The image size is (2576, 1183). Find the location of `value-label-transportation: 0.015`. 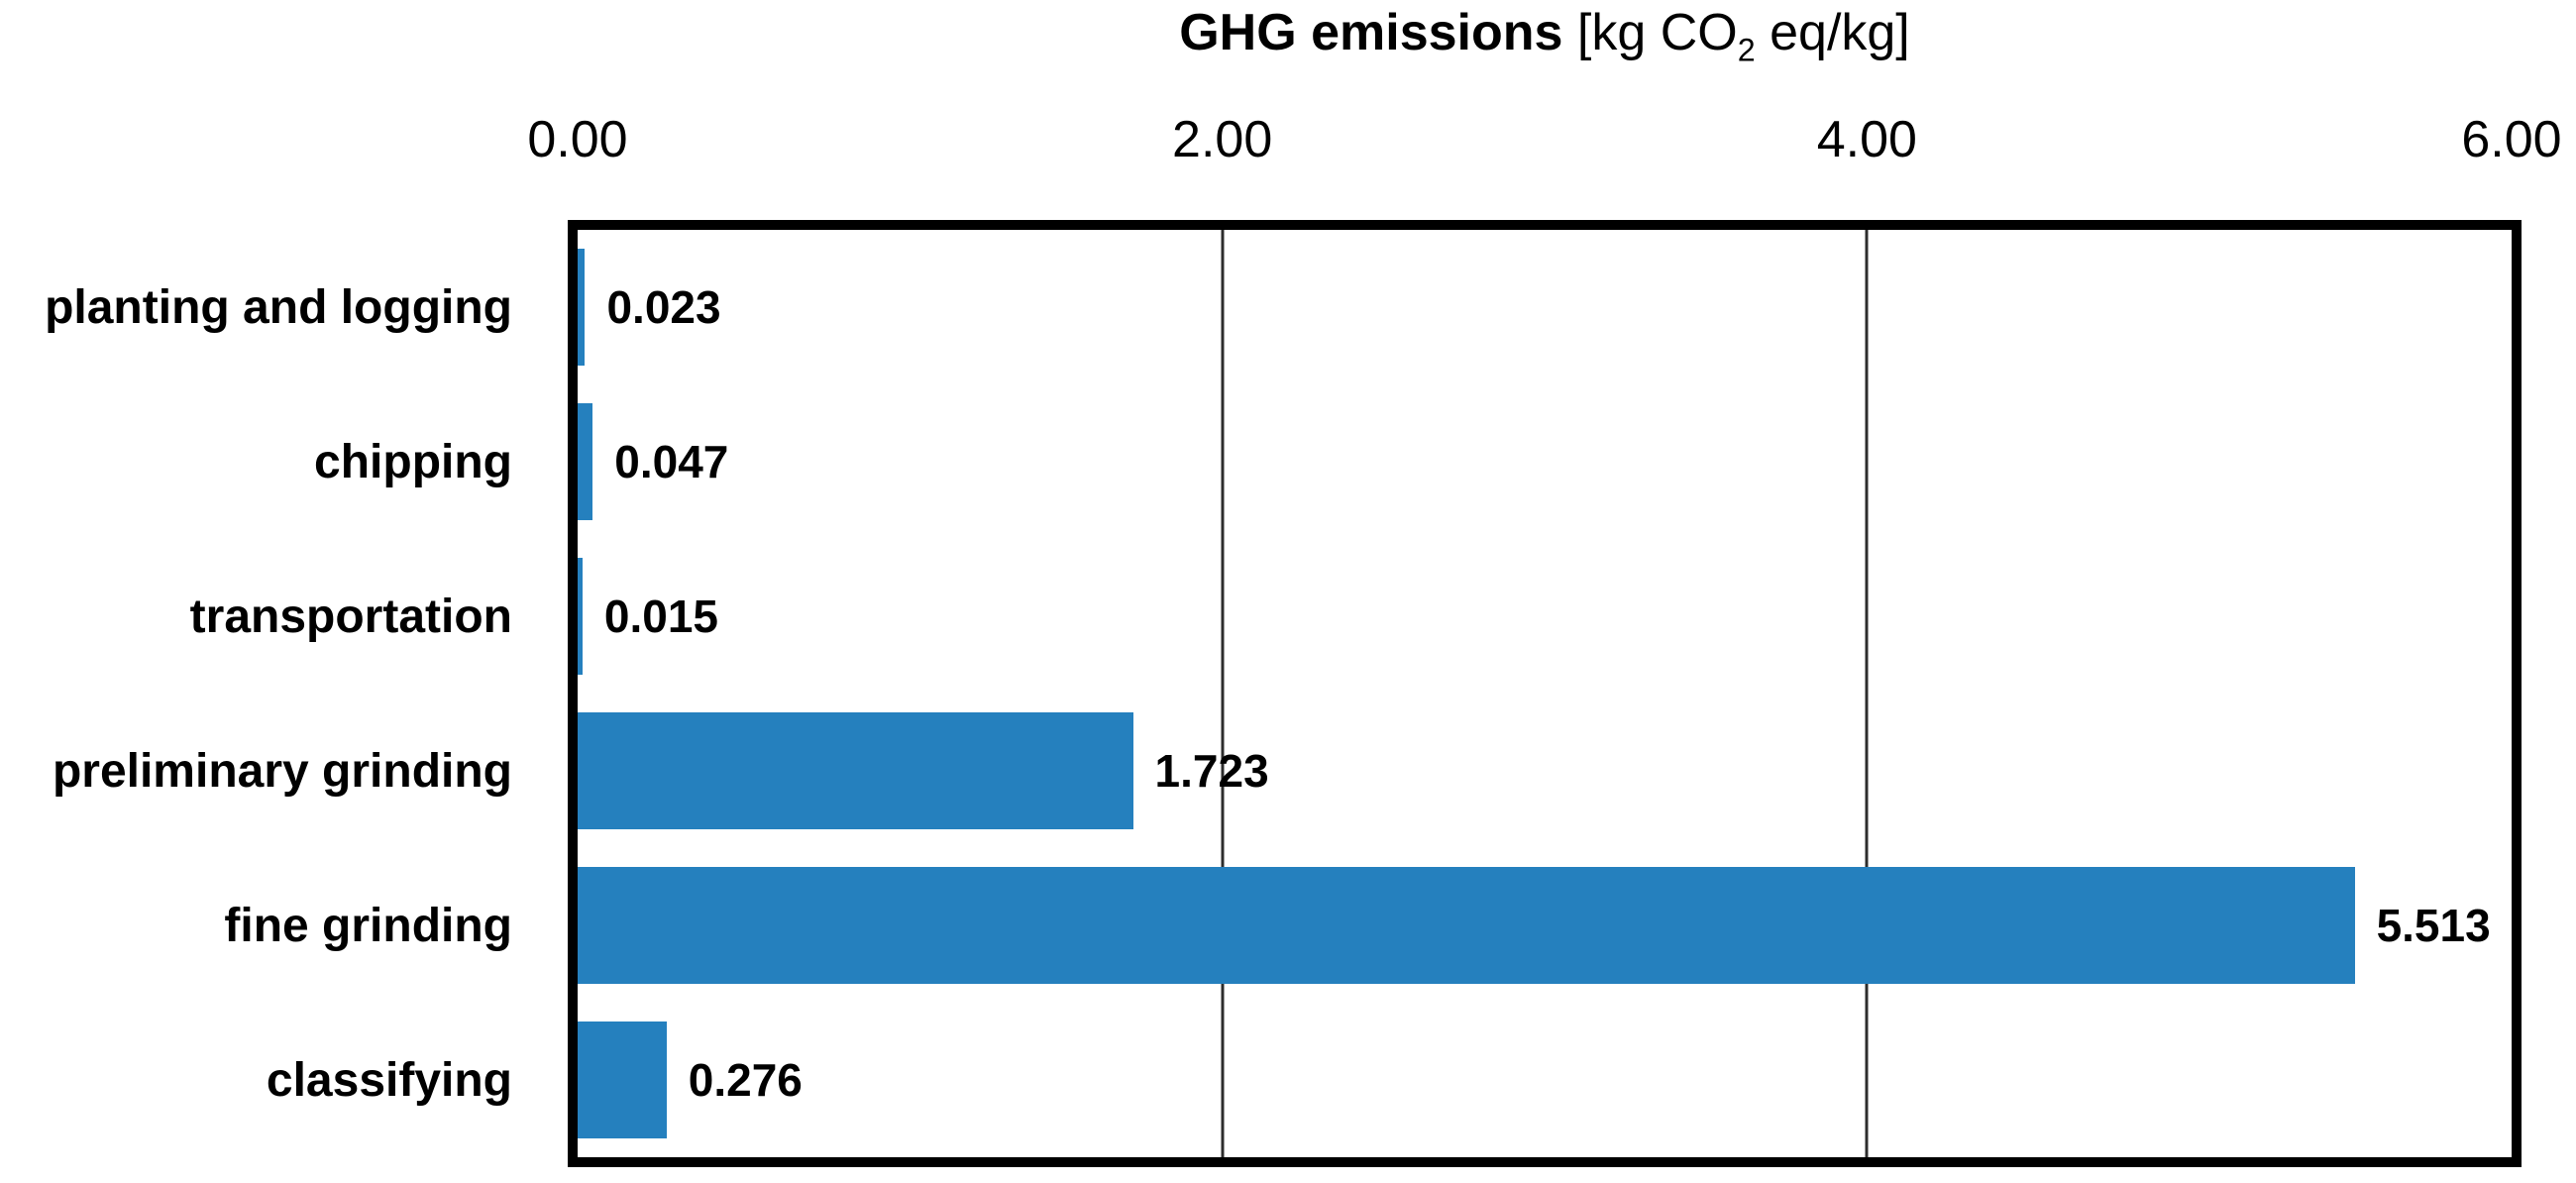

value-label-transportation: 0.015 is located at coordinates (660, 616).